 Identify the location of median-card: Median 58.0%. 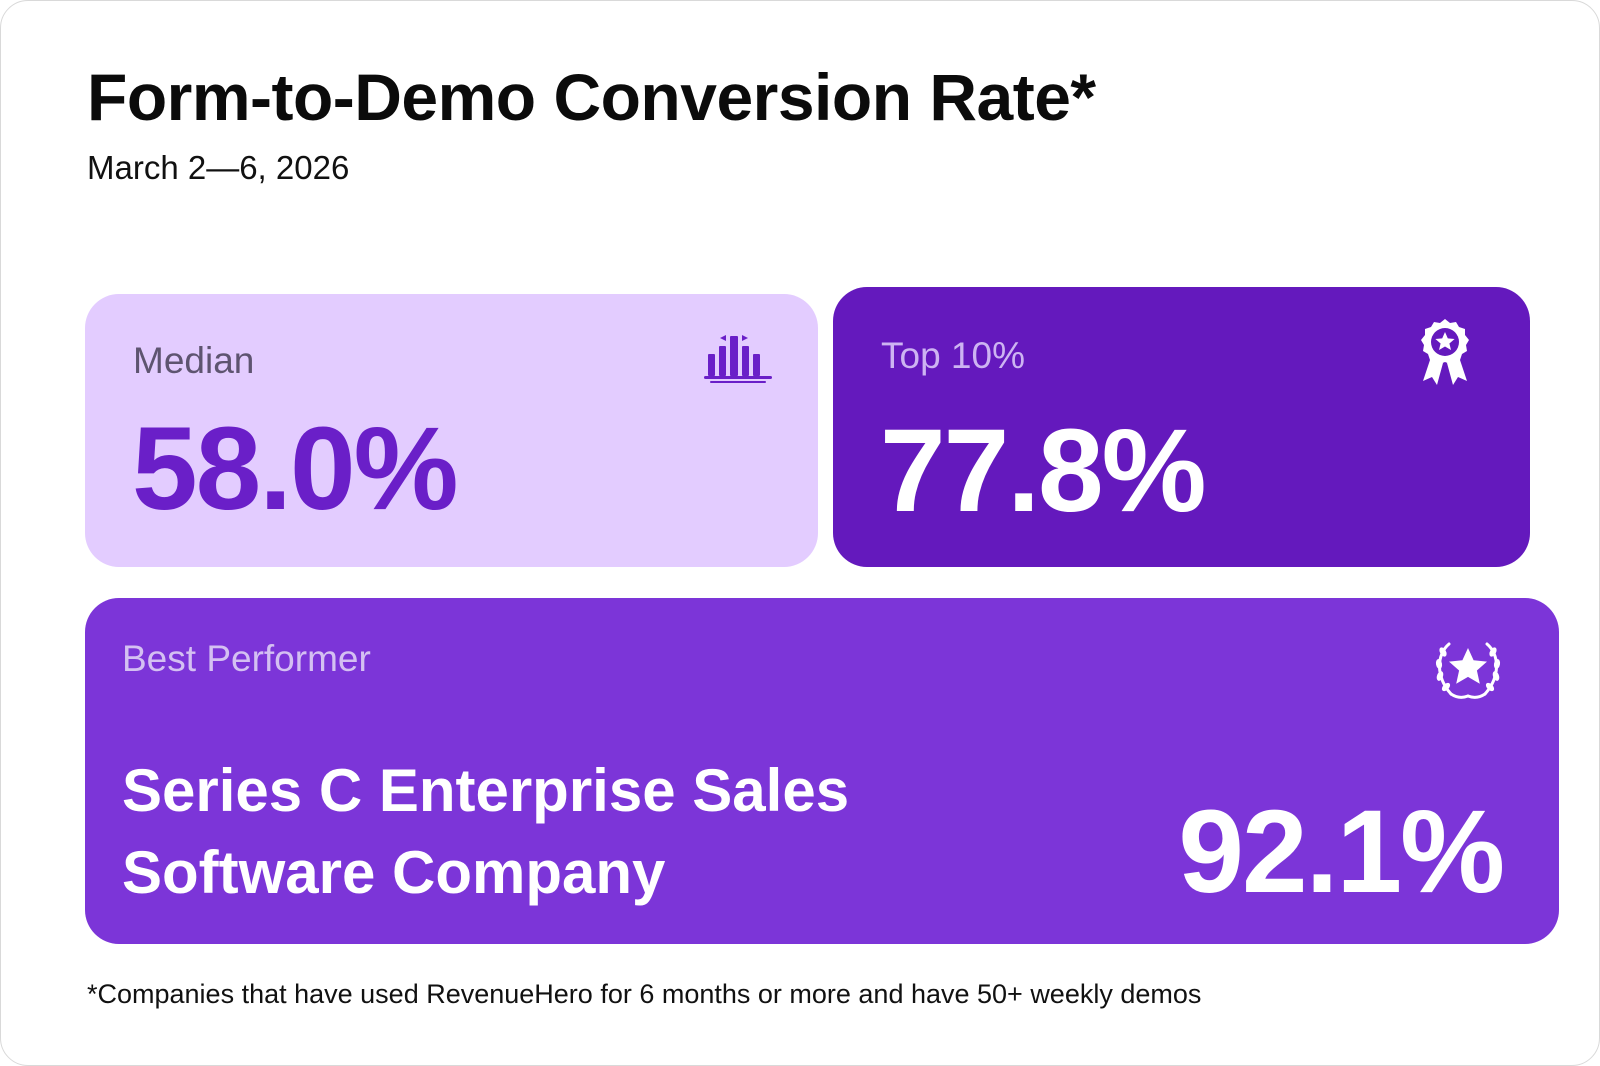
(451, 430).